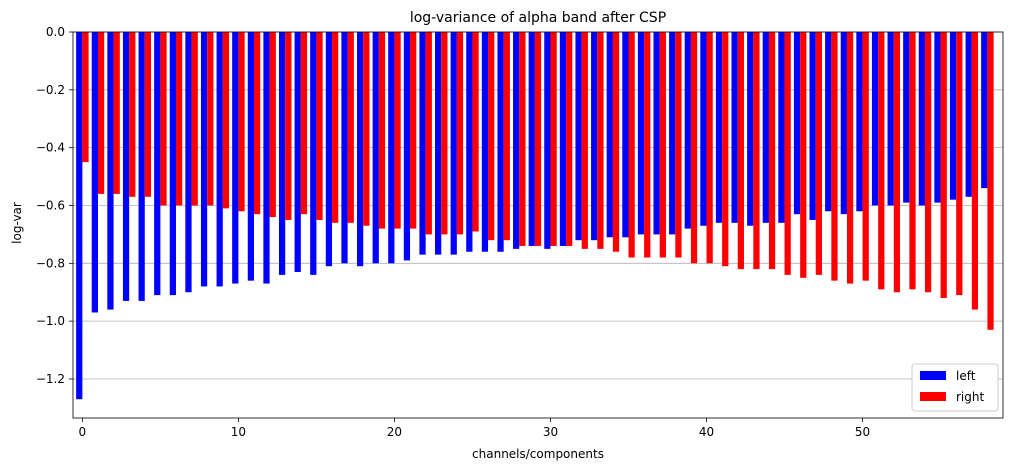  I want to click on legend-swatch-left, so click(933, 375).